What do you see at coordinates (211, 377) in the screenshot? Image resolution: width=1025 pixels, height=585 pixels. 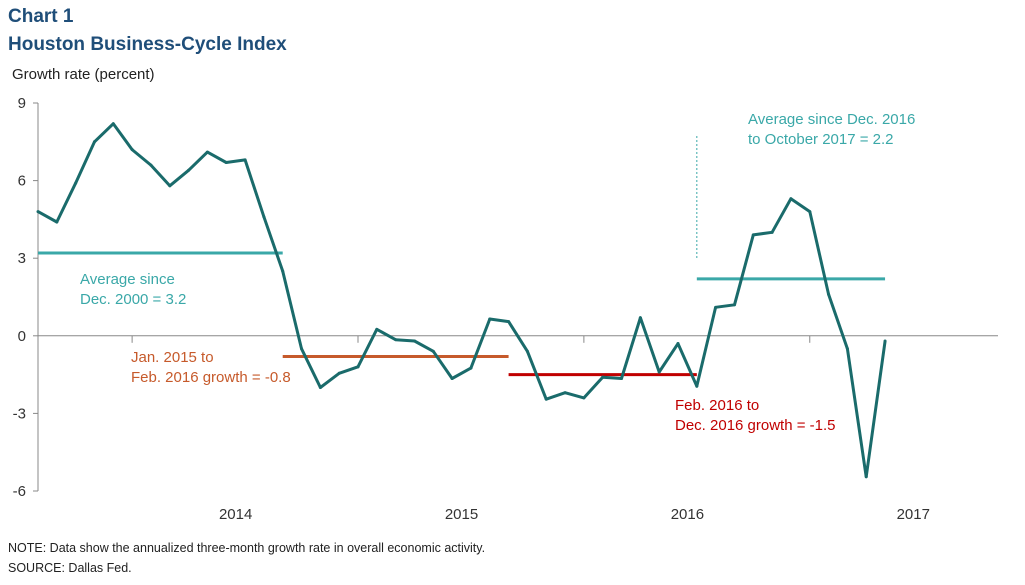 I see `annotation-2015-line2: Feb. 2016 growth = -0.8` at bounding box center [211, 377].